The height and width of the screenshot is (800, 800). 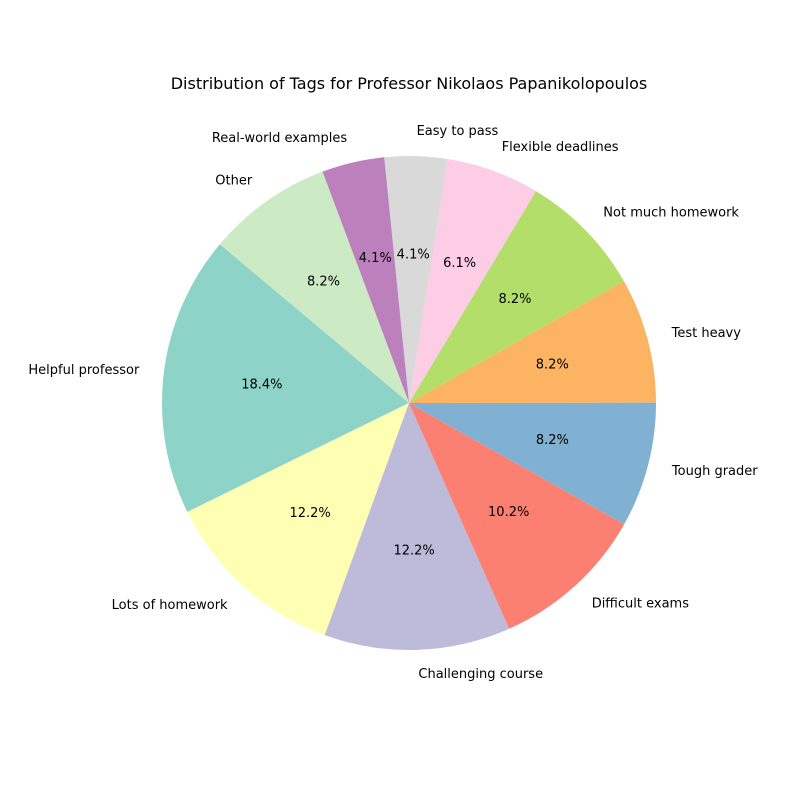 I want to click on percent-label-helpful-professor: 18.4%, so click(x=261, y=385).